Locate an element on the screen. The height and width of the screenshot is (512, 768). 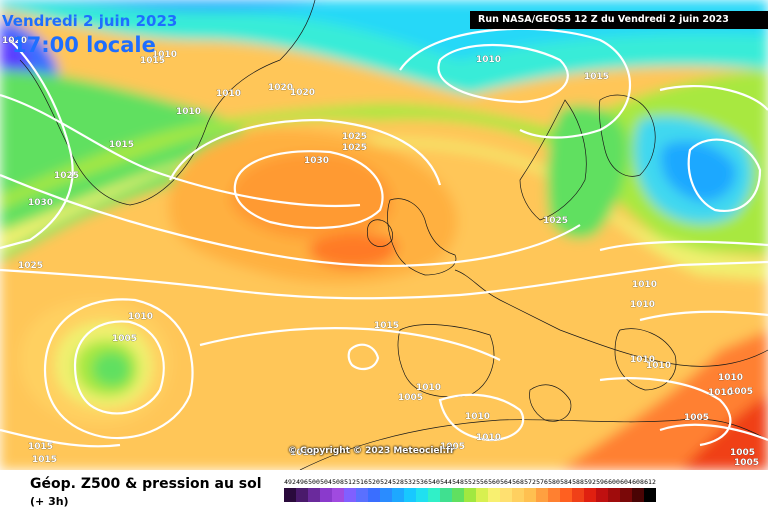
scale-tick-label: 568 is located at coordinates (518, 482).